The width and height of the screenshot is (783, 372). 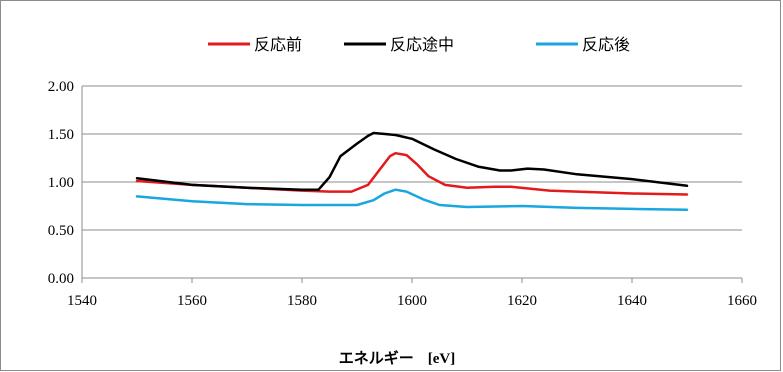 I want to click on x-tick-label: 1600, so click(x=412, y=301).